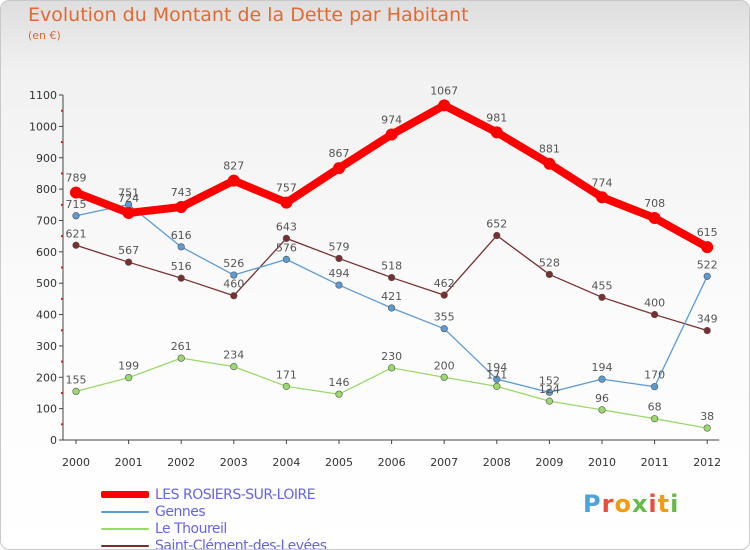  I want to click on x-tick-label: 2000, so click(76, 462).